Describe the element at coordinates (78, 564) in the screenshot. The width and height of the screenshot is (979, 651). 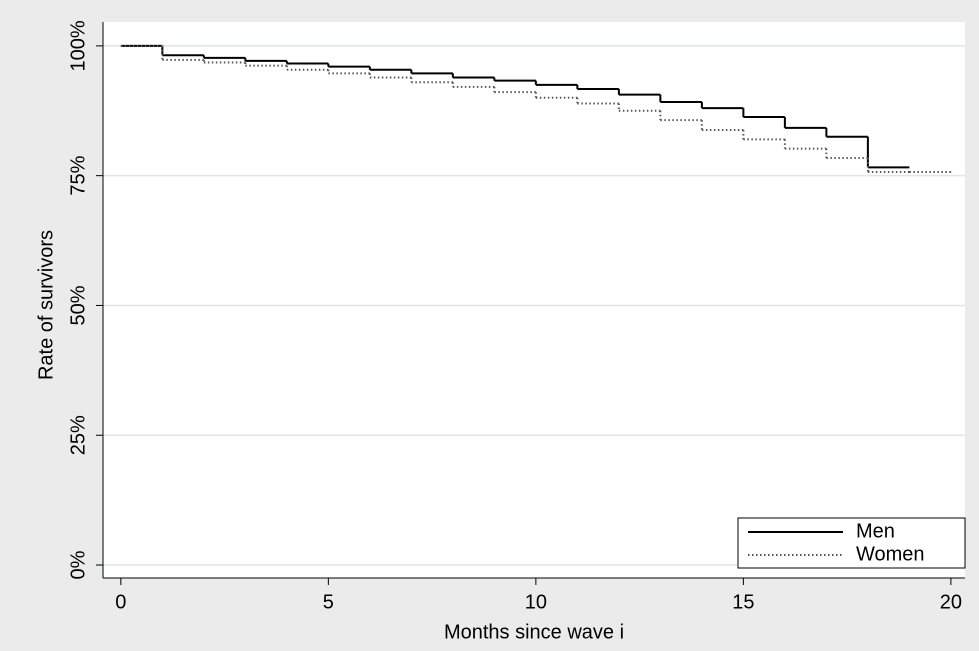
I see `y-tick-label: 0%` at that location.